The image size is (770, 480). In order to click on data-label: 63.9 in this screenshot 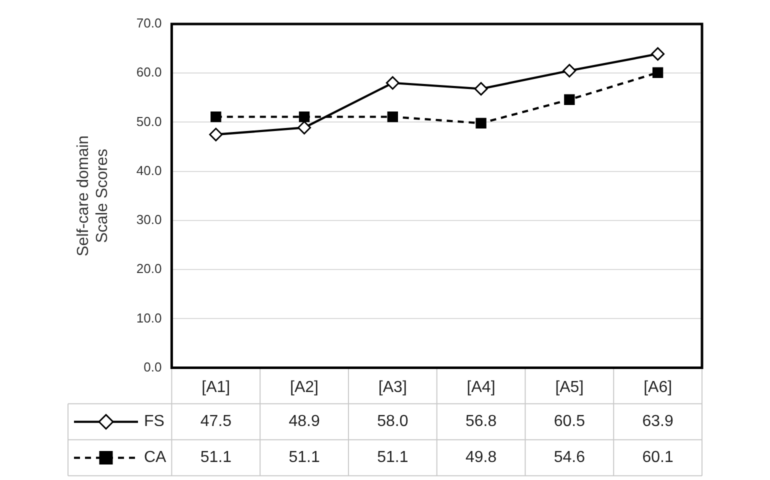, I will do `click(658, 421)`.